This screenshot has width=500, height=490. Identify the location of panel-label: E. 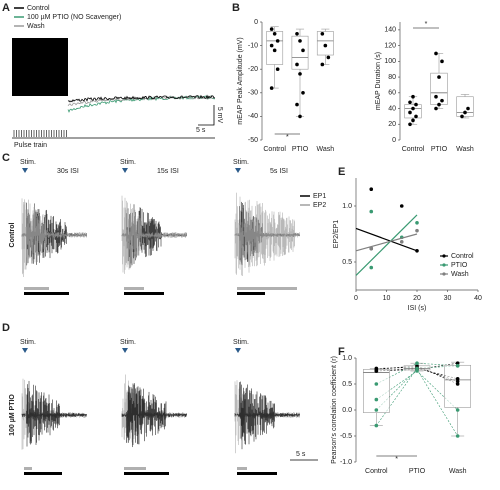
(341, 172).